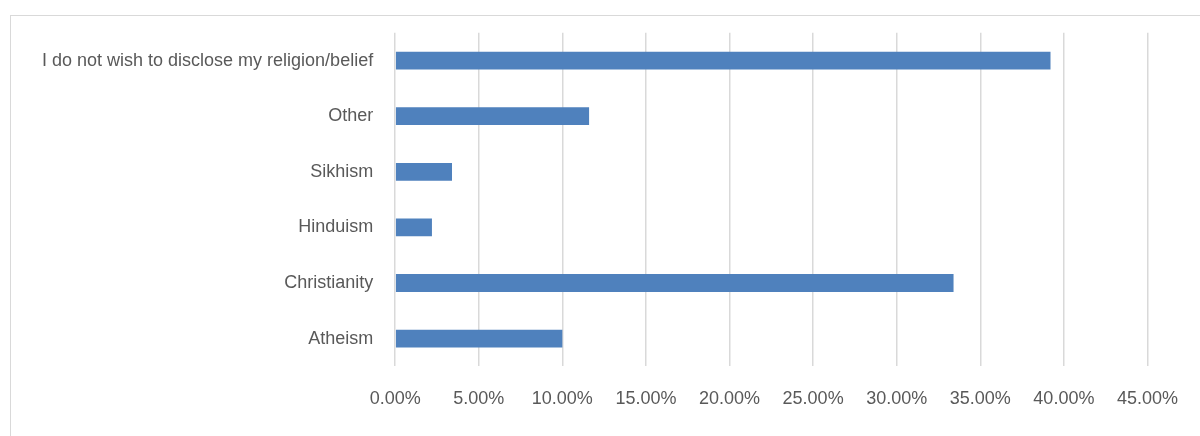  Describe the element at coordinates (729, 398) in the screenshot. I see `x-tick-label: 20.00%` at that location.